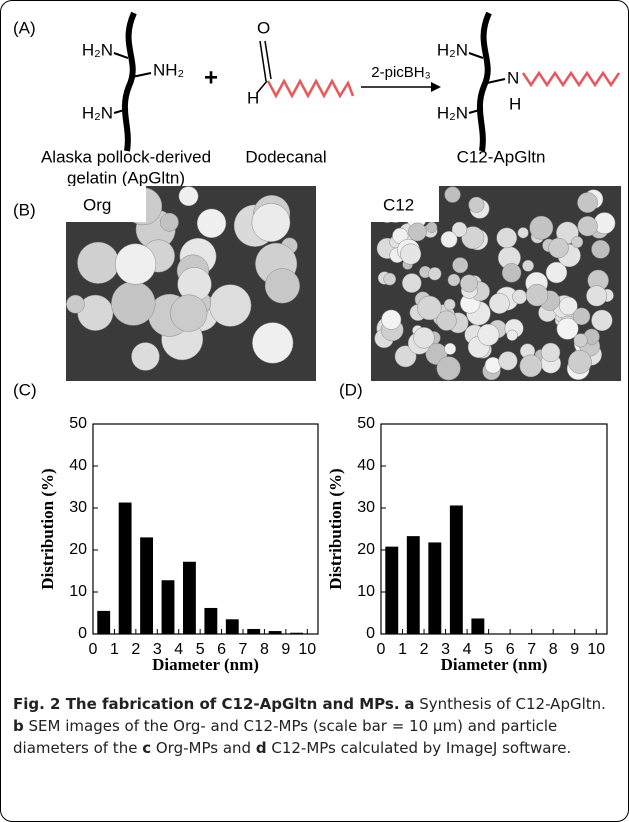 The width and height of the screenshot is (629, 822). Describe the element at coordinates (126, 156) in the screenshot. I see `compound-name: Alaska pollock-derived` at that location.